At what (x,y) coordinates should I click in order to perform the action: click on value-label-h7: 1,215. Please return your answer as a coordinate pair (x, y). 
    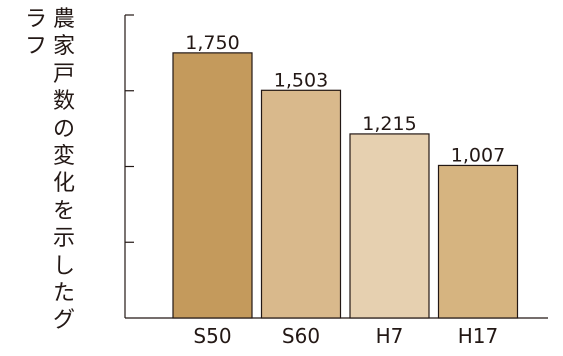
    Looking at the image, I should click on (389, 124).